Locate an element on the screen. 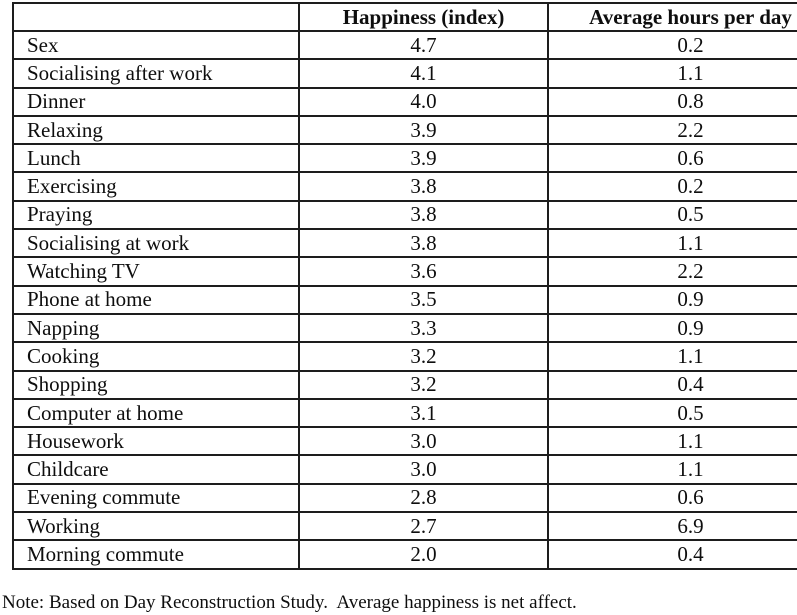 The image size is (797, 615). table-row: Evening commute 2.8 0.6 is located at coordinates (404, 498).